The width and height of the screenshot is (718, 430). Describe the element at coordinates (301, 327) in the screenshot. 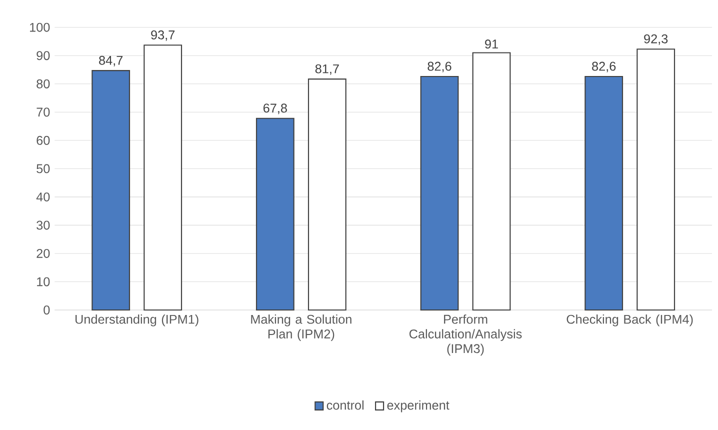

I see `x-tick-label: Making a Solution Plan (IPM2)` at that location.